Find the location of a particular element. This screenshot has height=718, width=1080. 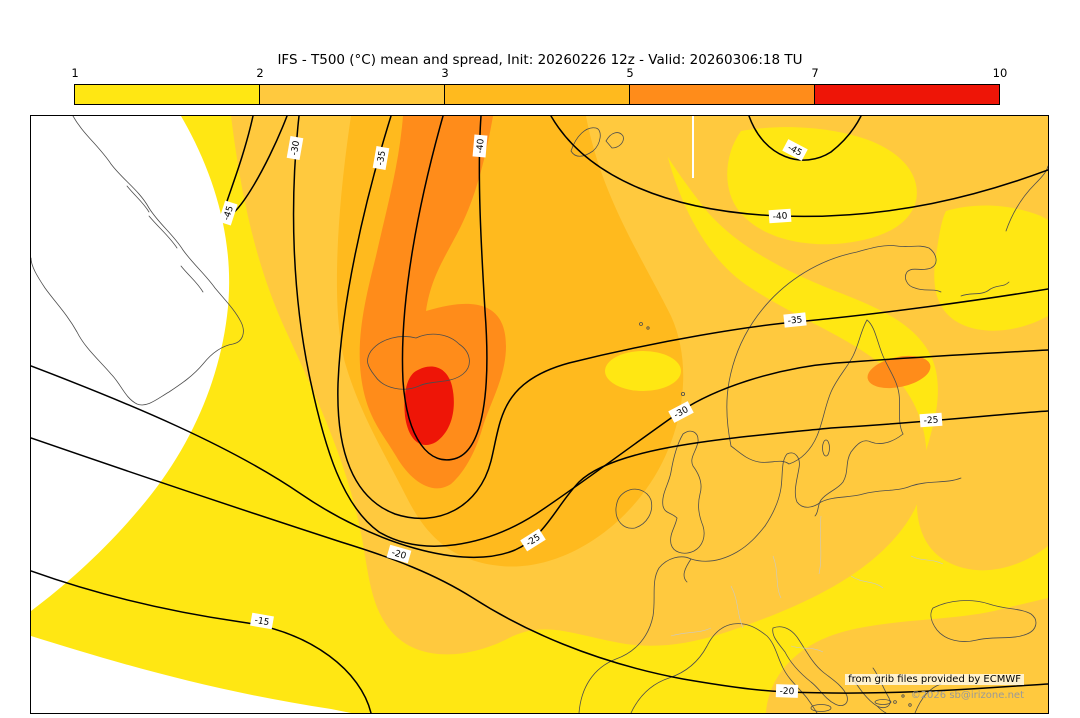

contour-label-minus15: -15 is located at coordinates (262, 621).